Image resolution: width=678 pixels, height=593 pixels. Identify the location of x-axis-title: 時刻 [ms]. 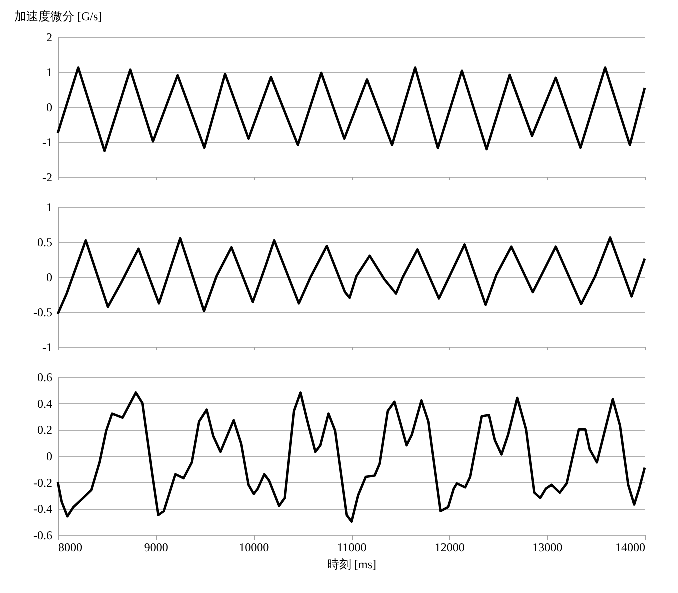
(352, 565).